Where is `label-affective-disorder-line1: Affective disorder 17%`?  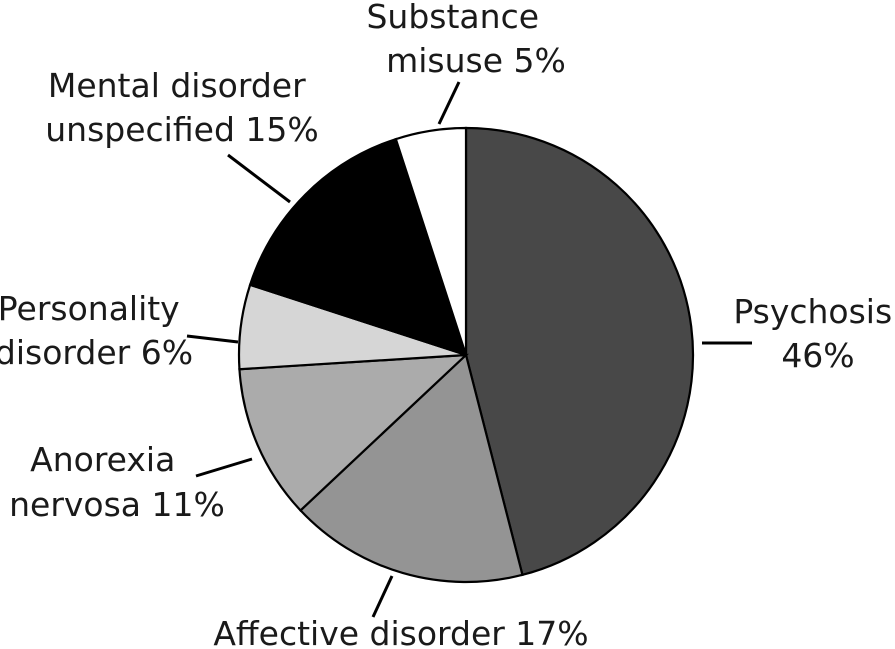 label-affective-disorder-line1: Affective disorder 17% is located at coordinates (400, 631).